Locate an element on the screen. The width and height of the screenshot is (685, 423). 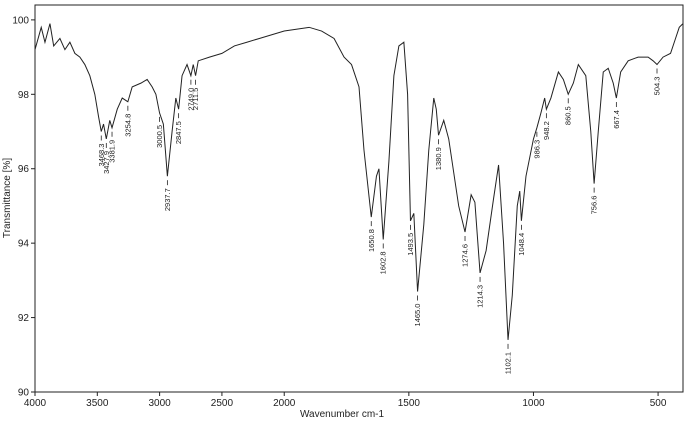
peak-label: 948.2 is located at coordinates (546, 130).